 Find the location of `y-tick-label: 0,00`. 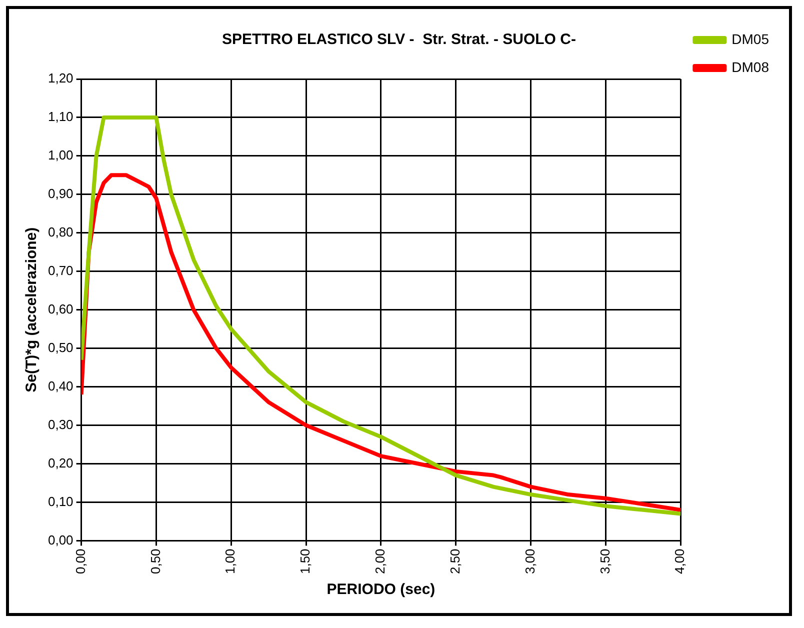

y-tick-label: 0,00 is located at coordinates (61, 540).